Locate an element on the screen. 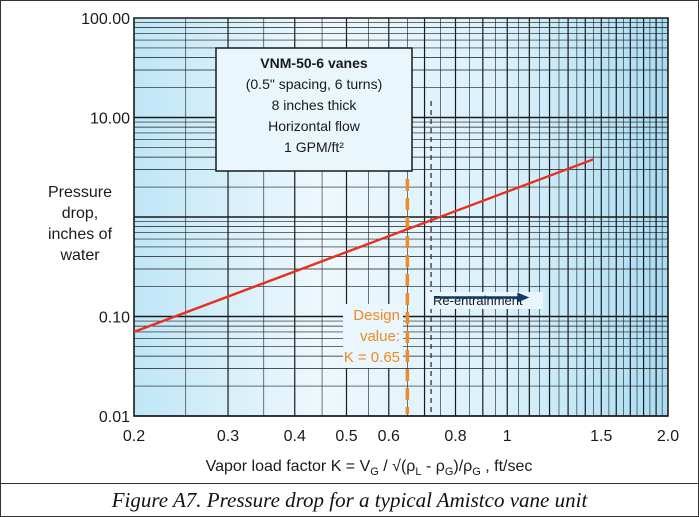 The height and width of the screenshot is (517, 699). y-tick-label: 0.10 is located at coordinates (114, 318).